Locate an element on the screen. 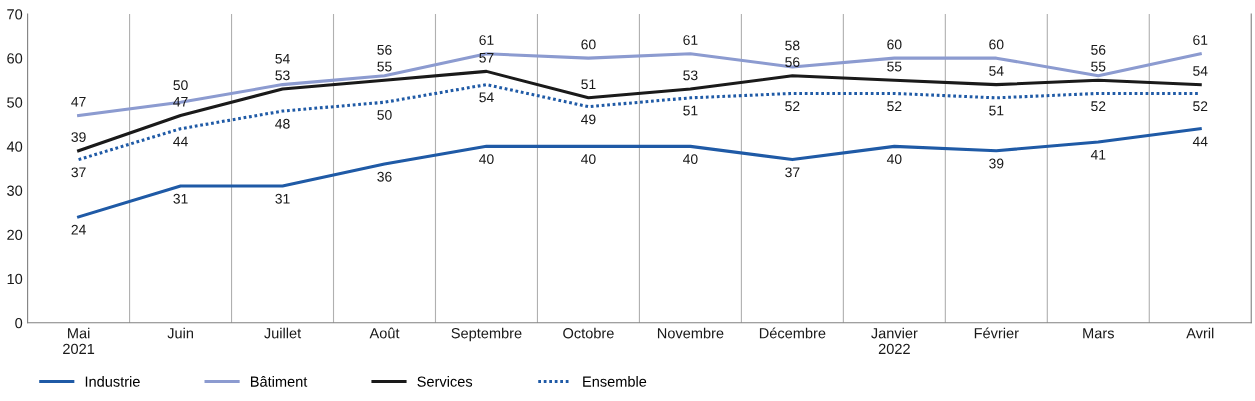 The width and height of the screenshot is (1255, 401). x-tick-label: Août is located at coordinates (384, 333).